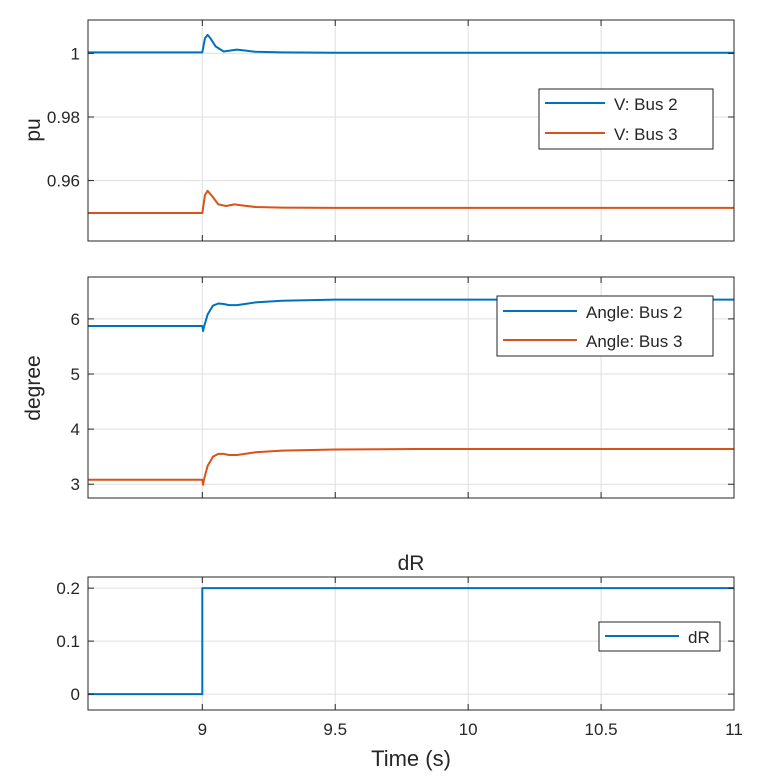  What do you see at coordinates (411, 758) in the screenshot?
I see `x-axis-label: Time (s)` at bounding box center [411, 758].